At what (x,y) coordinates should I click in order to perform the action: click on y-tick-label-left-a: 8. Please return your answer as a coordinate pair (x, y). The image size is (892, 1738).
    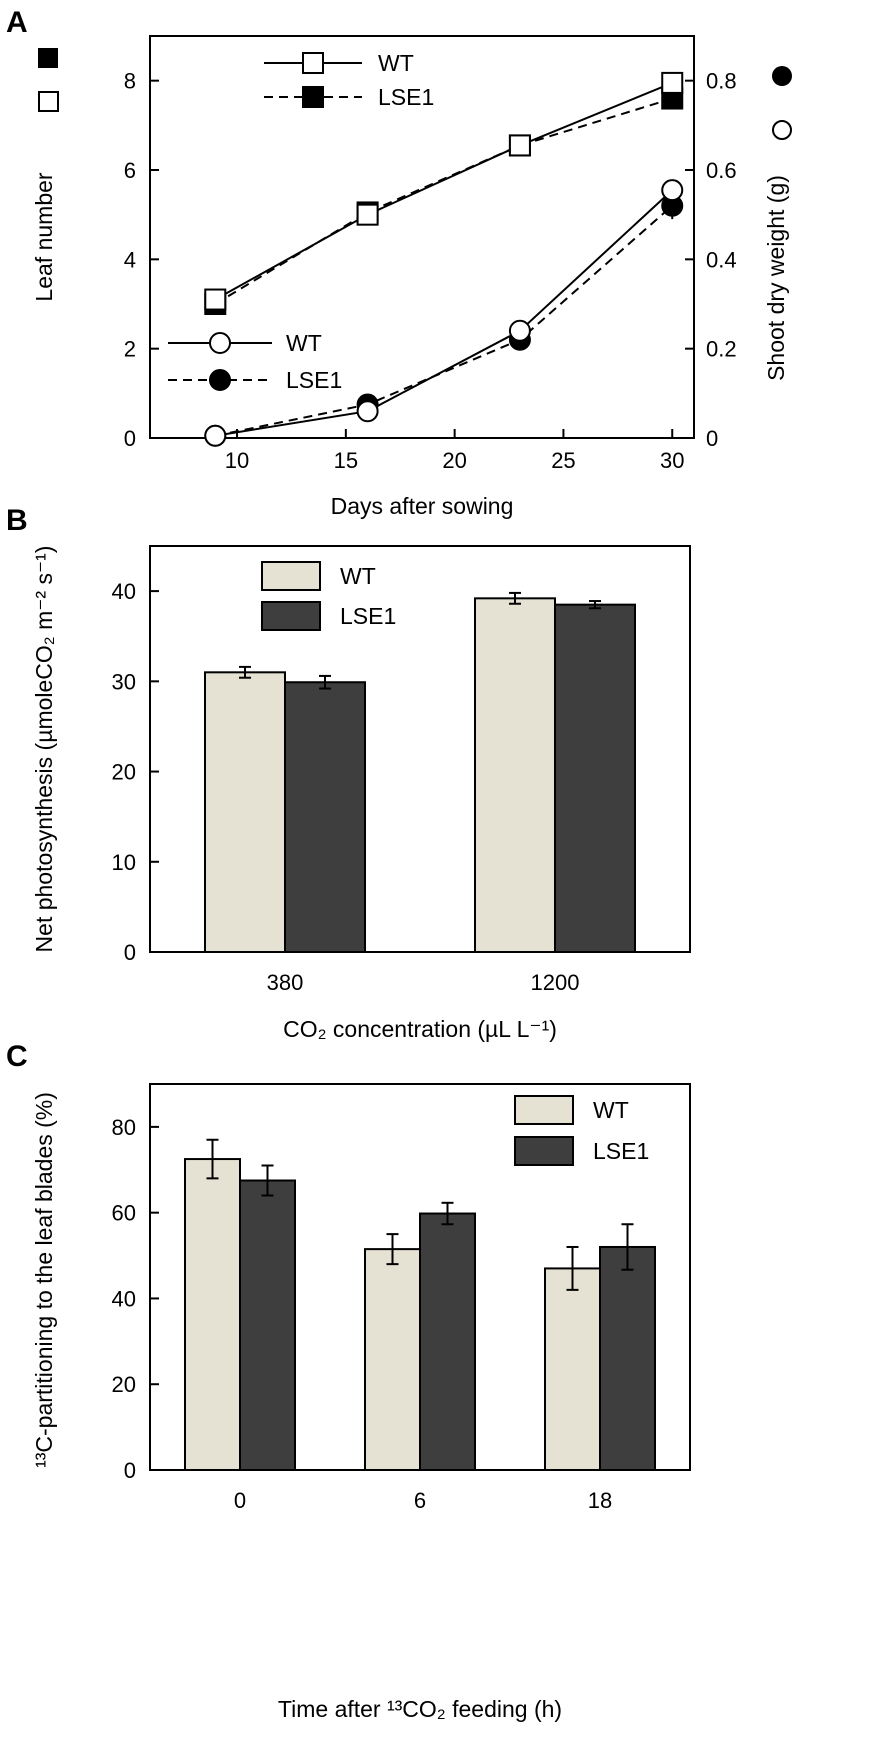
    Looking at the image, I should click on (130, 81).